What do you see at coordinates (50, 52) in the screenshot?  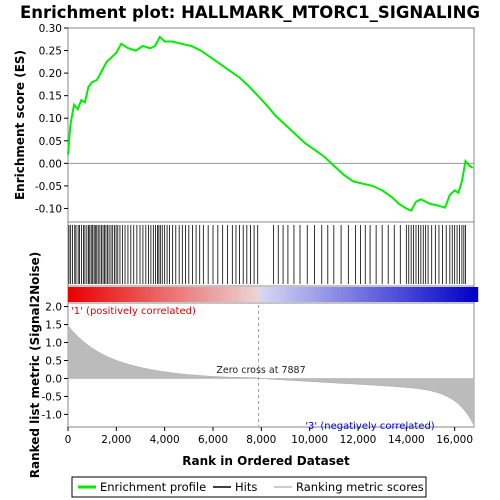 I see `es-tick-label: 0.25` at bounding box center [50, 52].